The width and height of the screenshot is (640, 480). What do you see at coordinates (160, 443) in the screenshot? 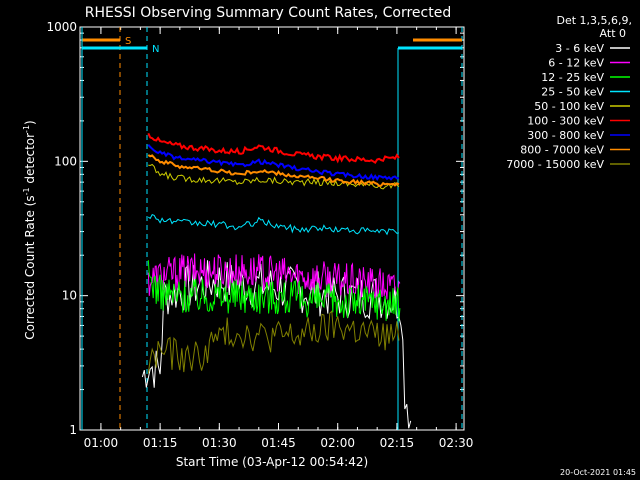
I see `x-tick-label: 01:15` at bounding box center [160, 443].